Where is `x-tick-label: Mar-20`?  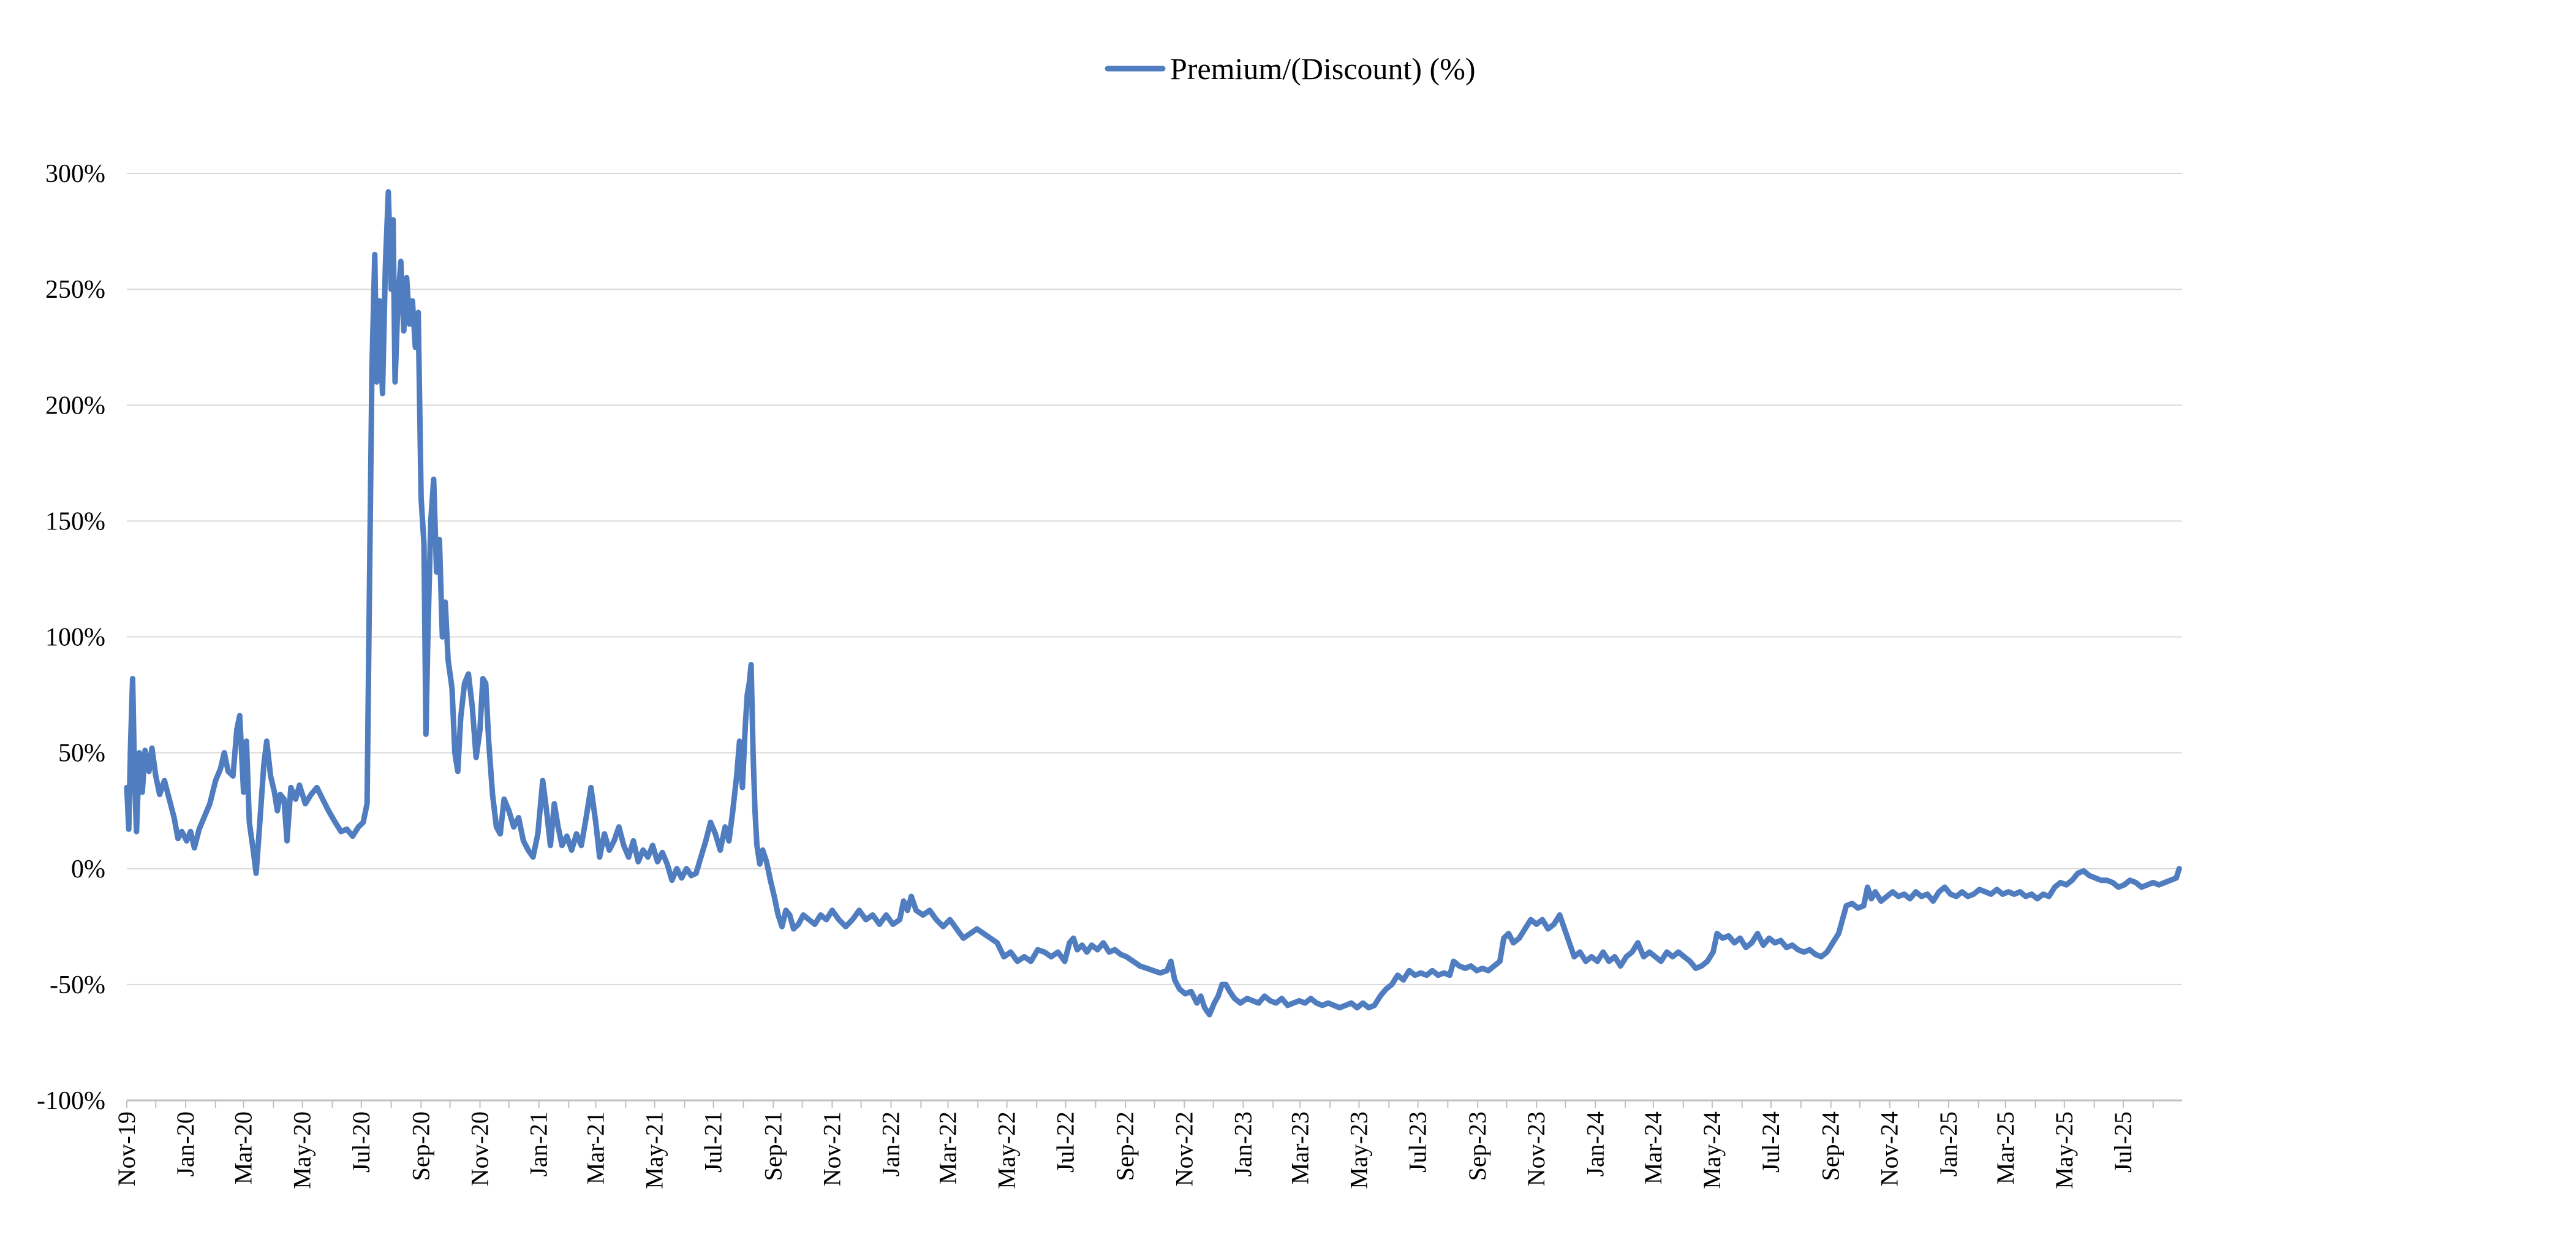
x-tick-label: Mar-20 is located at coordinates (243, 1147).